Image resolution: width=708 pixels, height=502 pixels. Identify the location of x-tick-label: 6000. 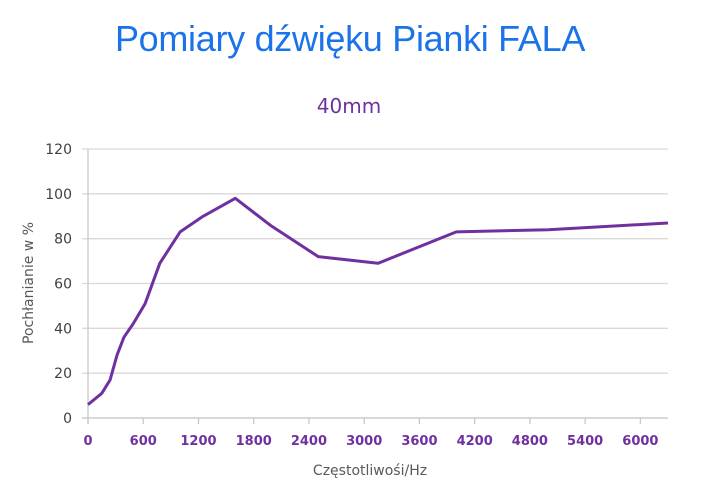
(640, 441).